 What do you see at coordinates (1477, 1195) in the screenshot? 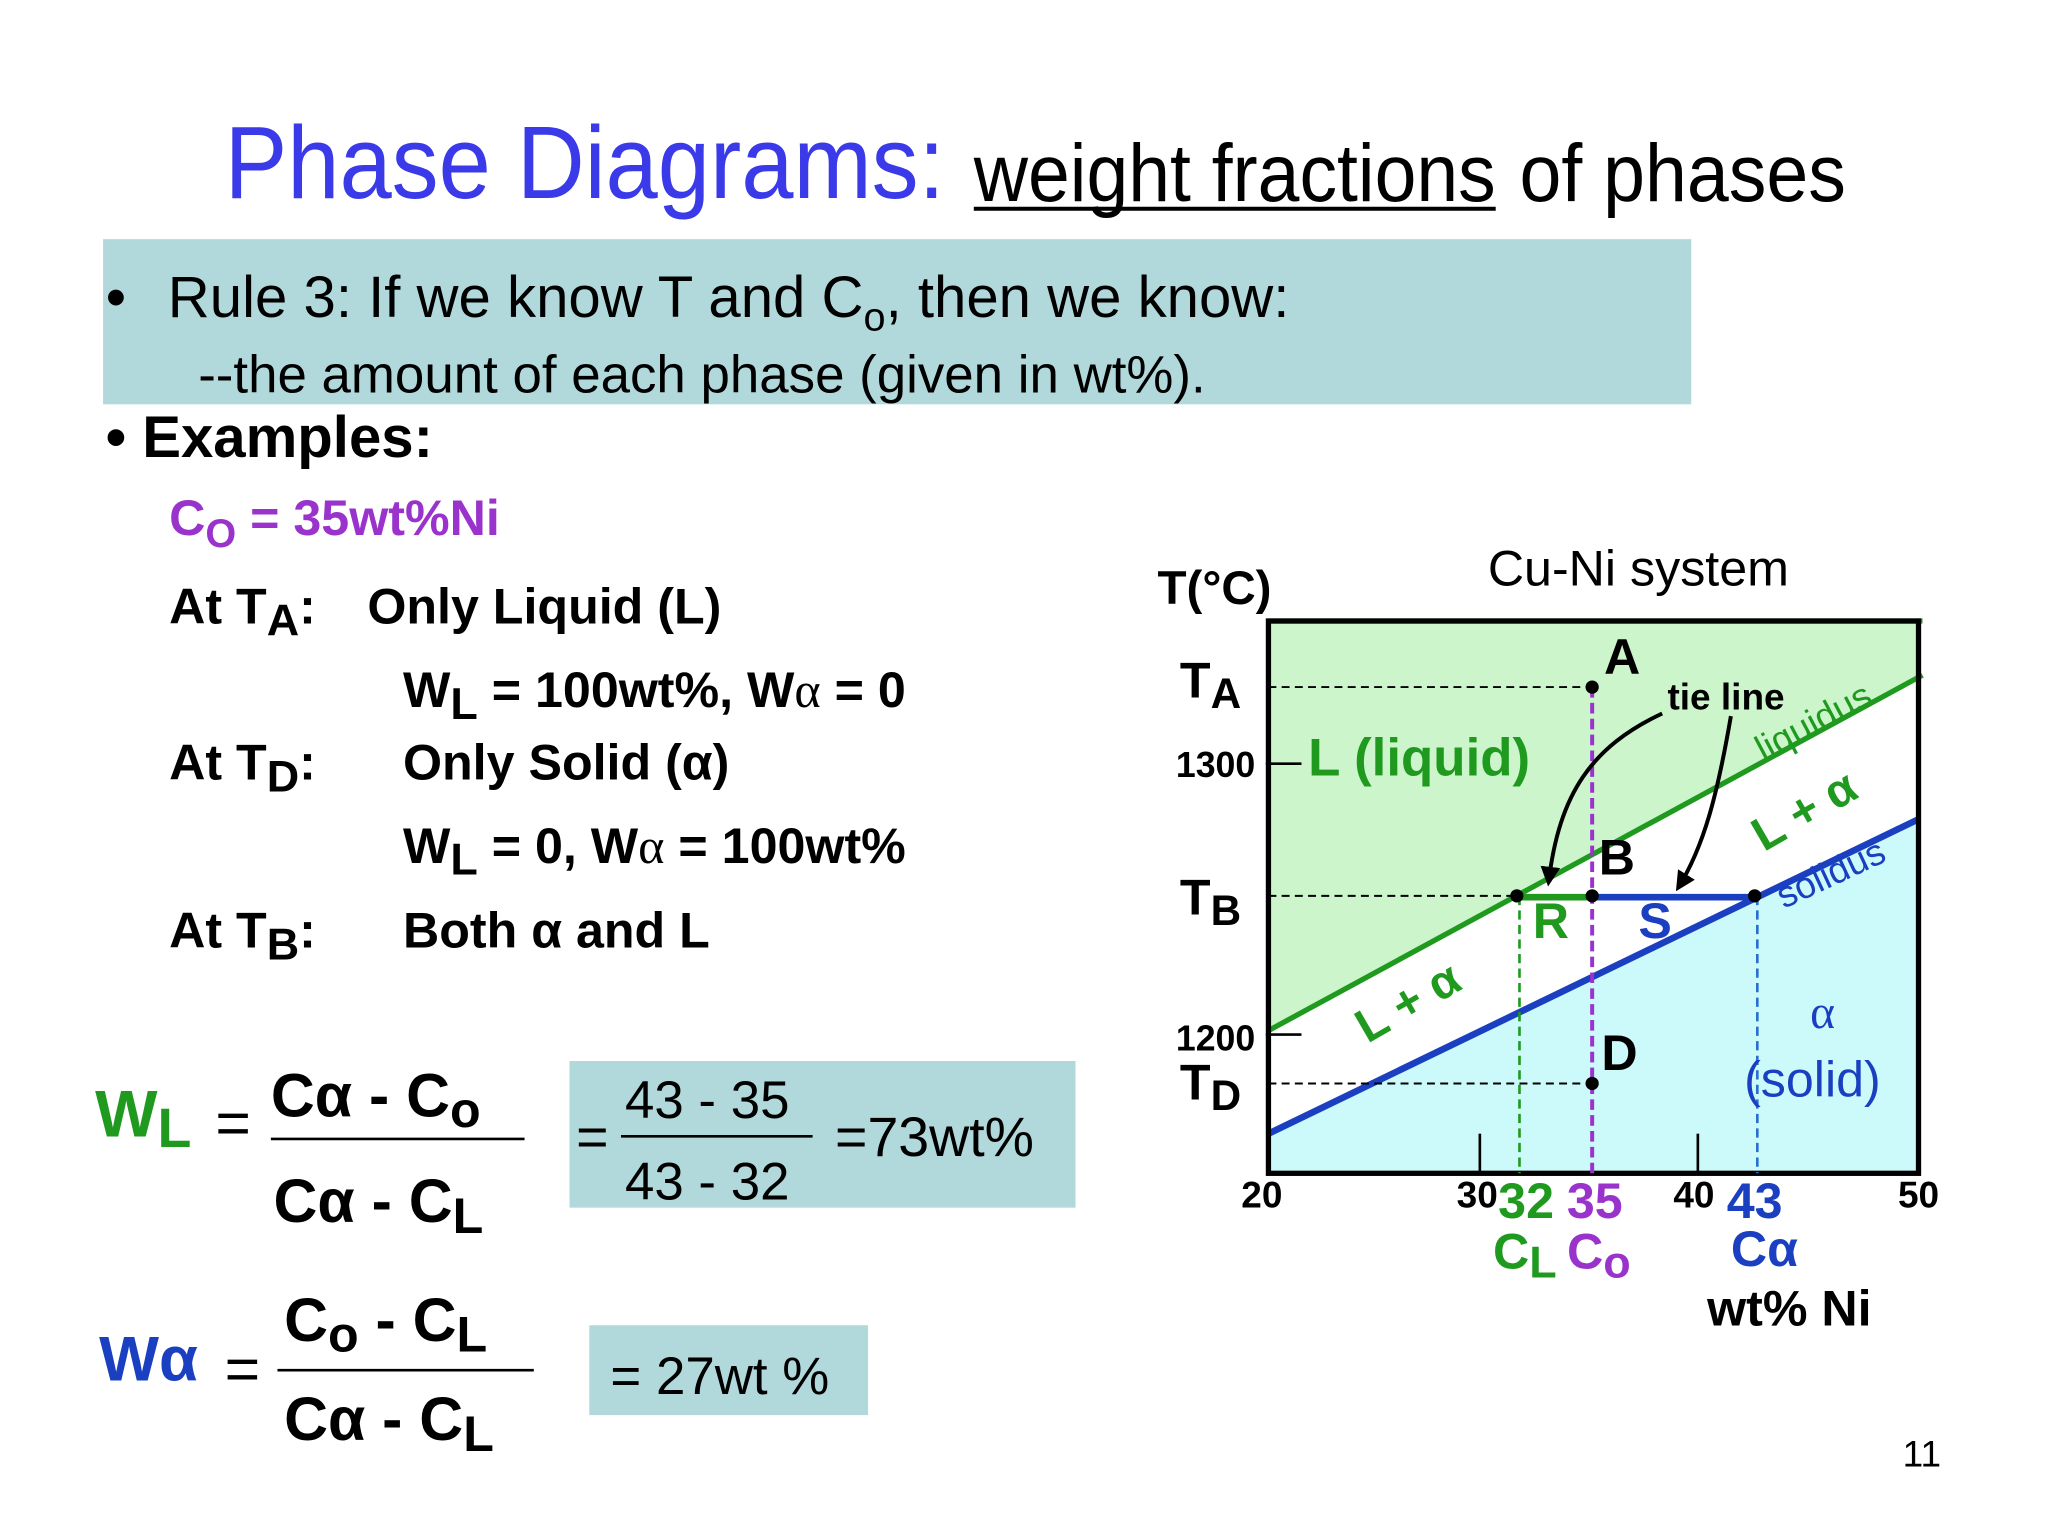
I see `x-tick-label: 30` at bounding box center [1477, 1195].